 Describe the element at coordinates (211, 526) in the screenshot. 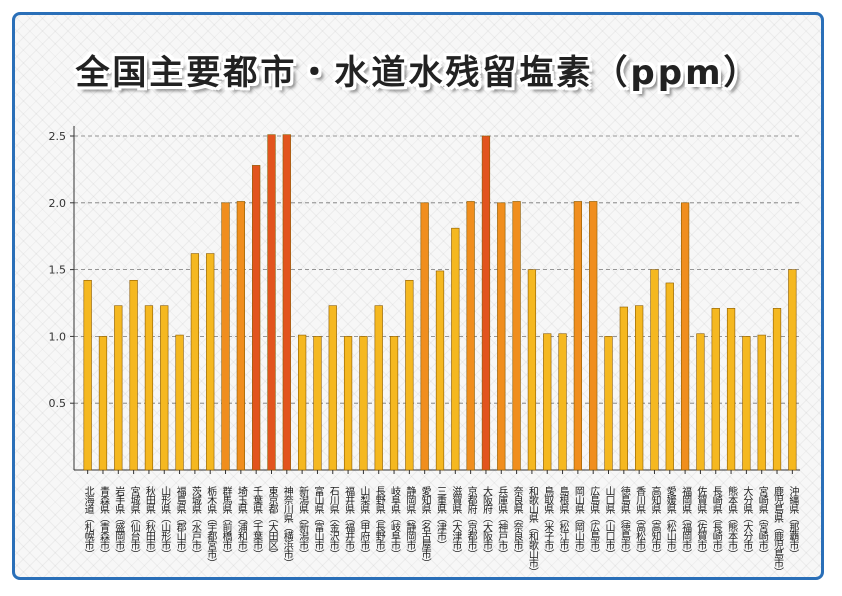

I see `category-label: 栃木県（宇都宮市）` at that location.